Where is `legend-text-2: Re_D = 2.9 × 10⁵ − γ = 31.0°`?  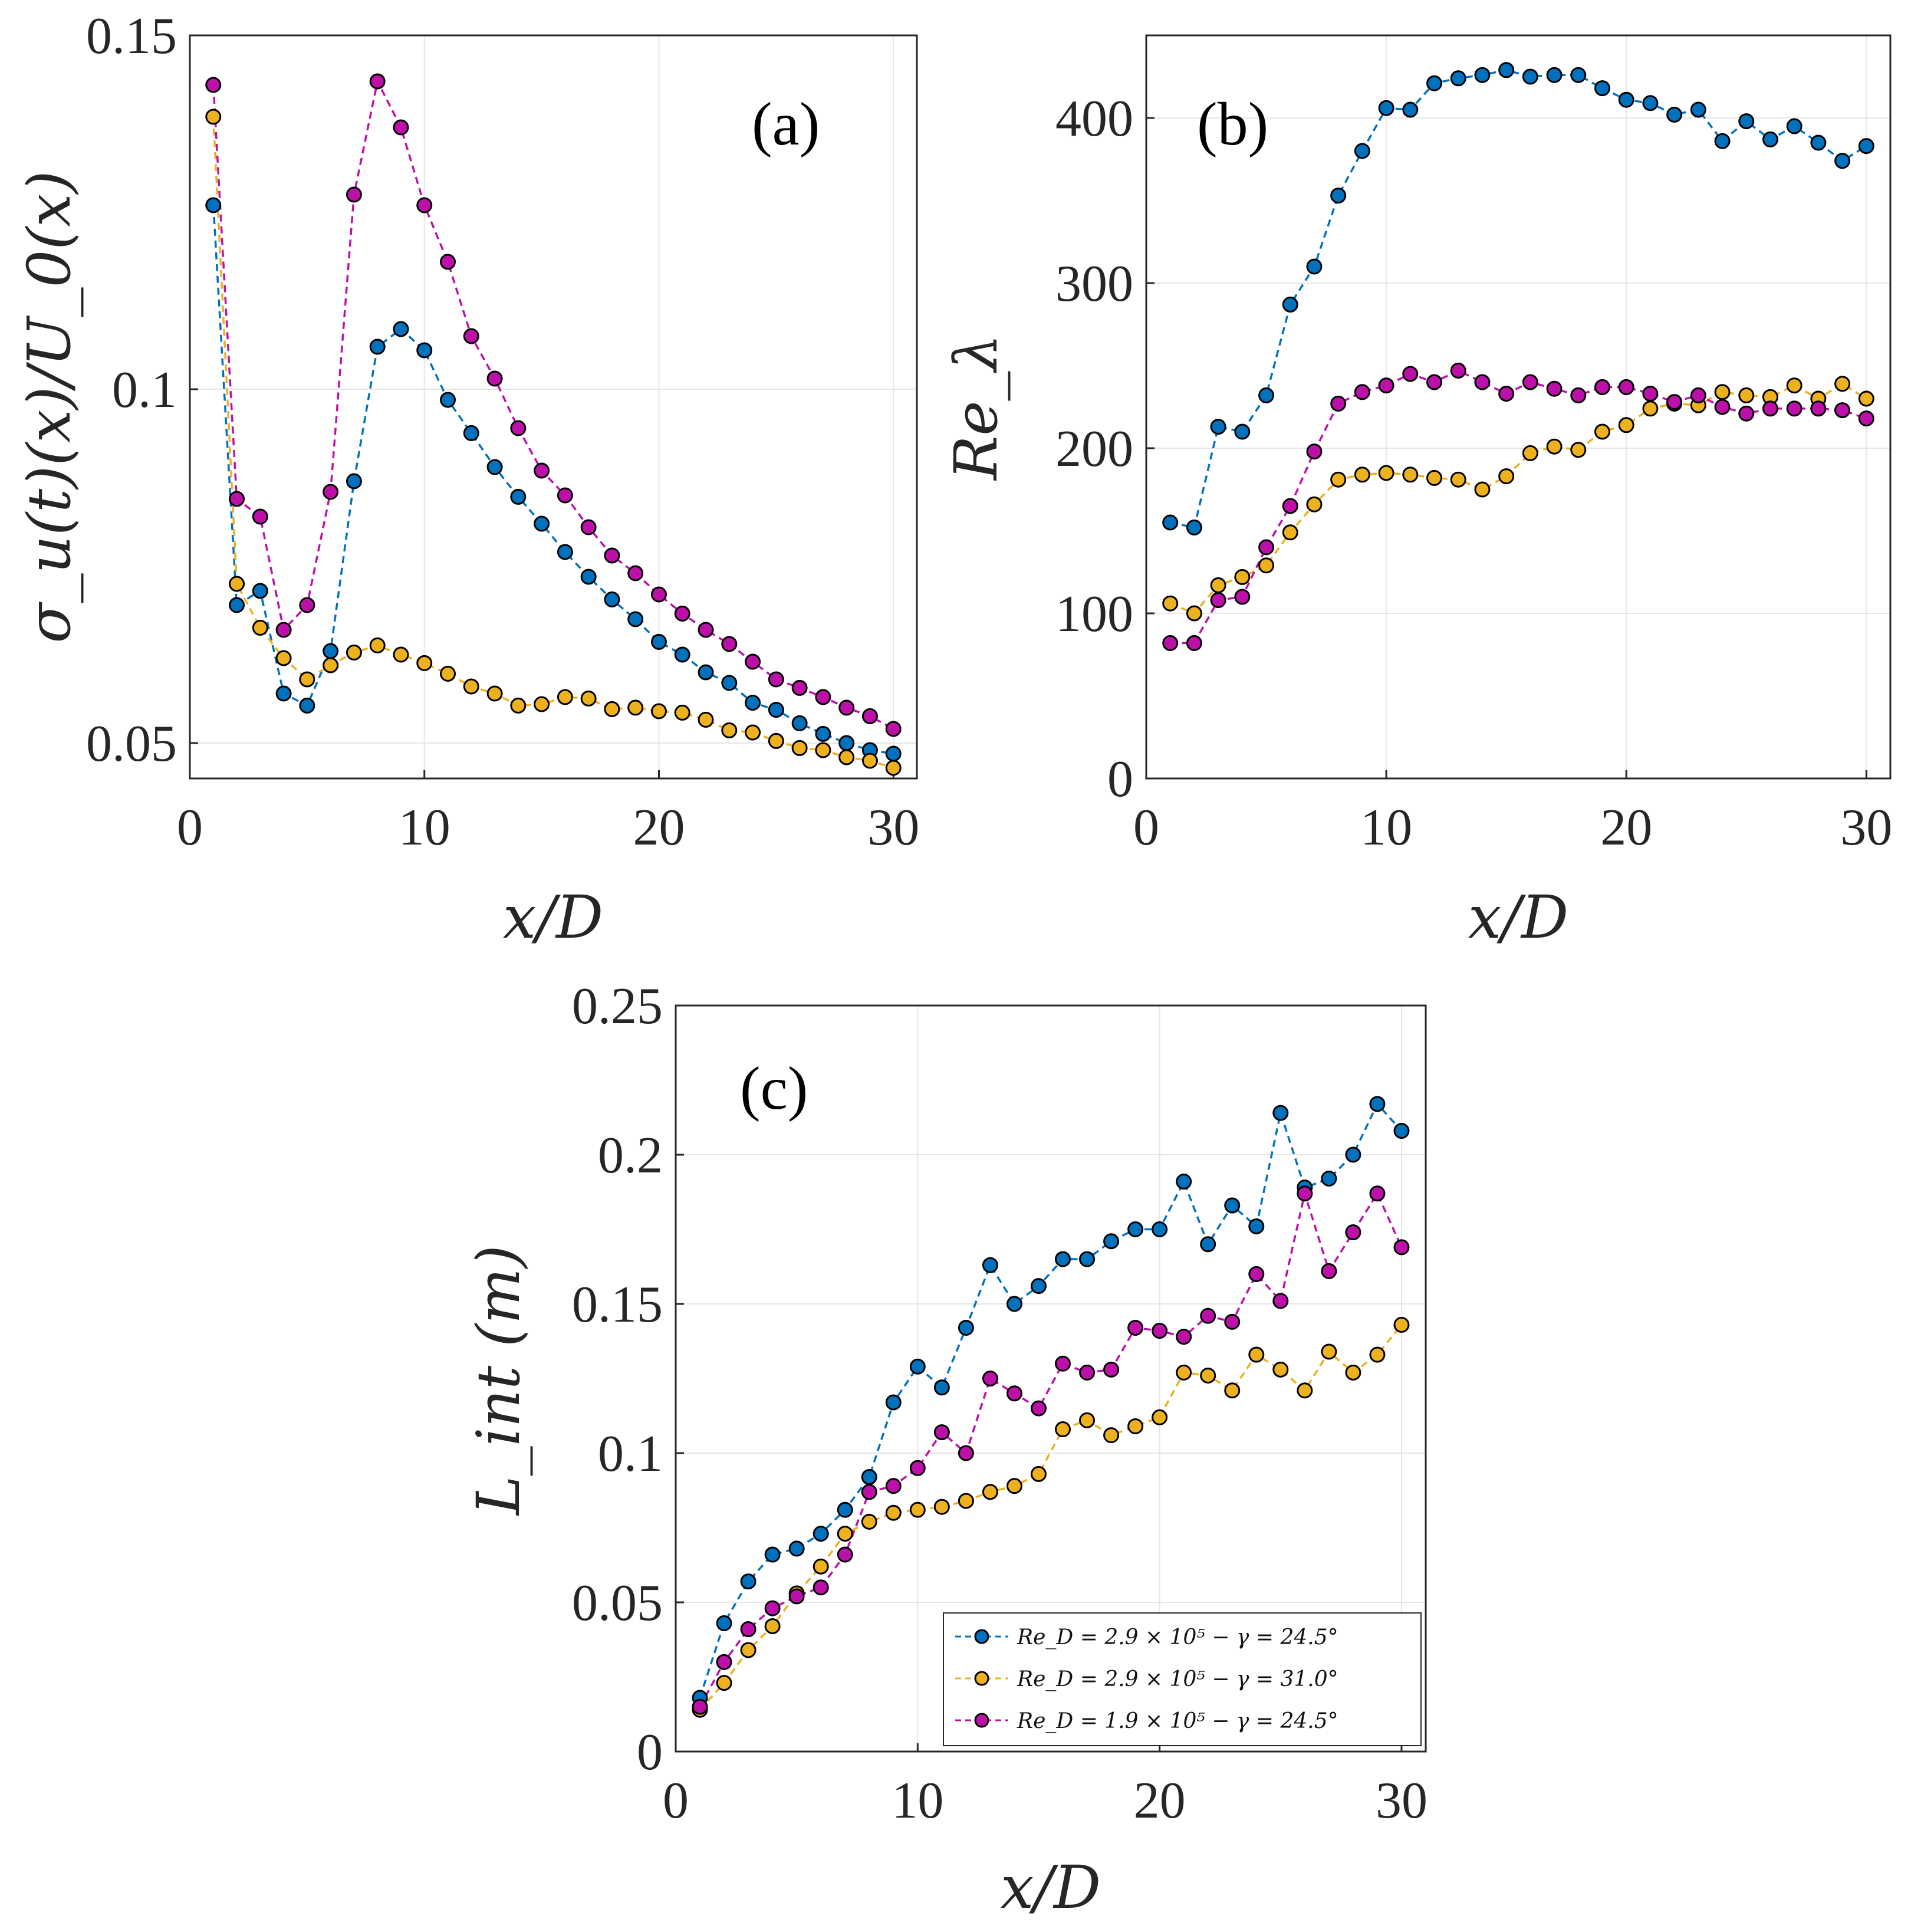 legend-text-2: Re_D = 2.9 × 10⁵ − γ = 31.0° is located at coordinates (1177, 1679).